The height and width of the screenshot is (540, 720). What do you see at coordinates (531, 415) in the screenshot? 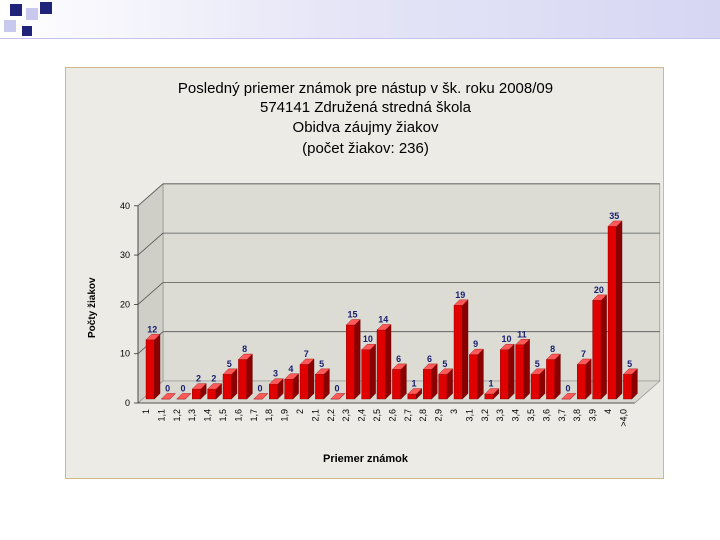
I see `x-tick-label: 3,5` at bounding box center [531, 415].